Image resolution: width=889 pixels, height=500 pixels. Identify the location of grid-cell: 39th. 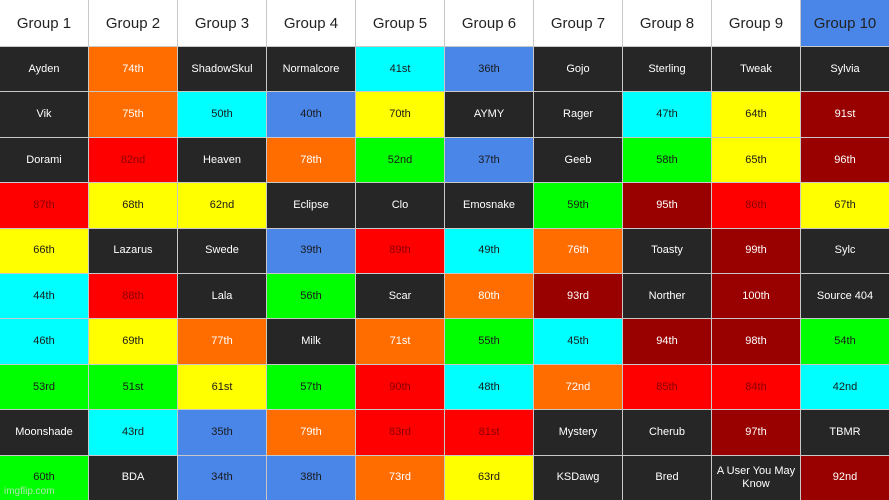
(311, 250).